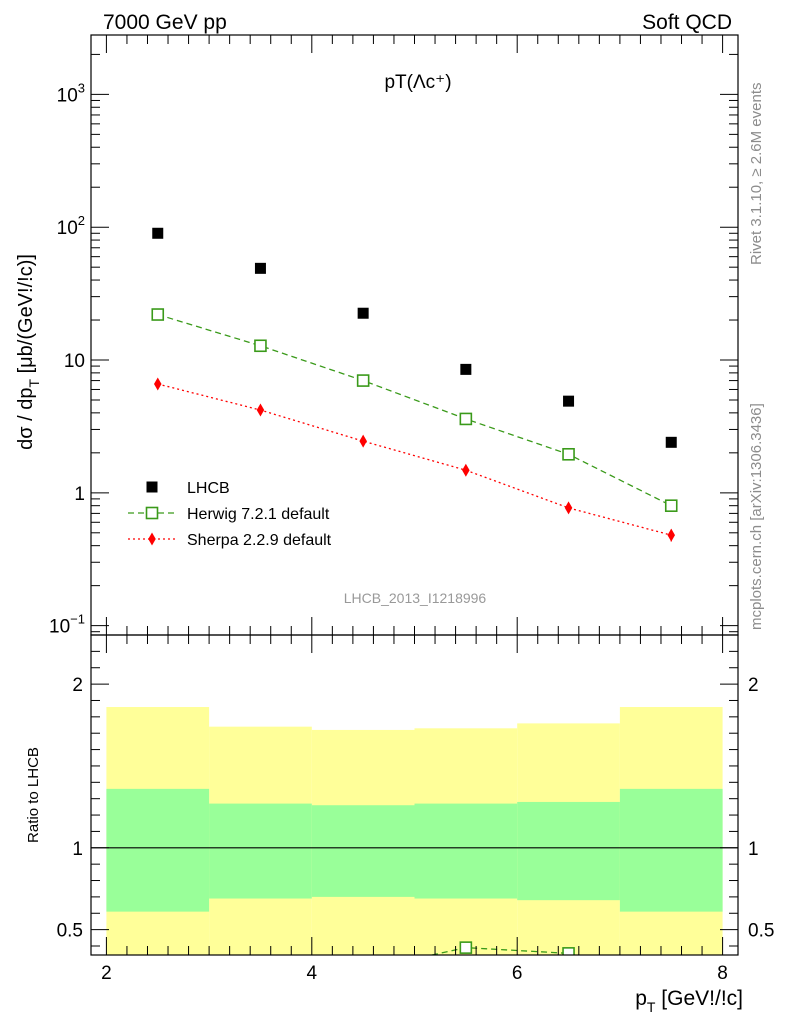 The height and width of the screenshot is (1024, 786). What do you see at coordinates (517, 973) in the screenshot?
I see `x-tick-label: 6` at bounding box center [517, 973].